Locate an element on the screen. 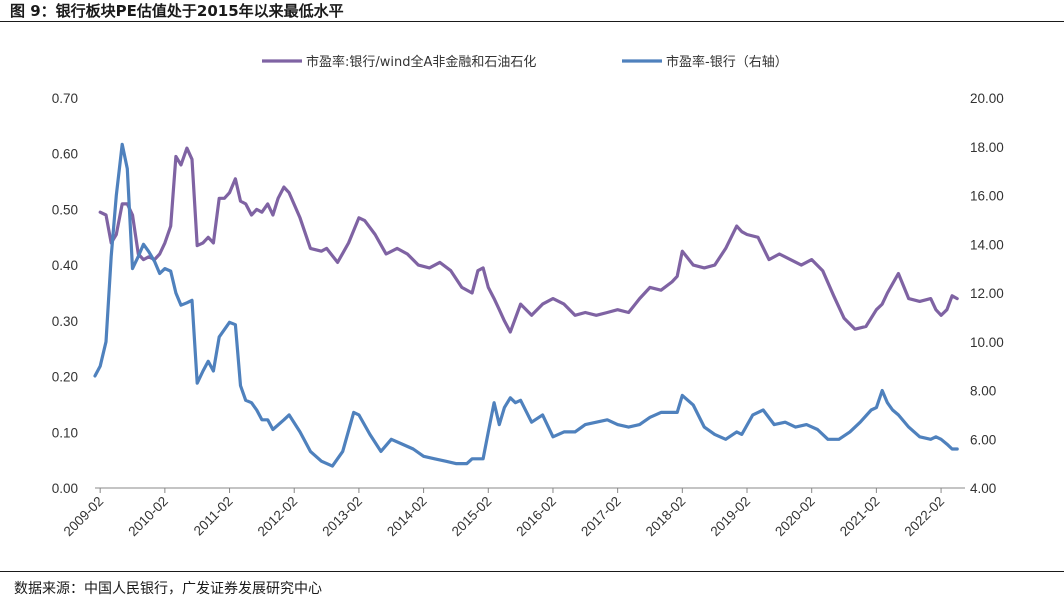  y-right-tick-label: 12.00 is located at coordinates (987, 293).